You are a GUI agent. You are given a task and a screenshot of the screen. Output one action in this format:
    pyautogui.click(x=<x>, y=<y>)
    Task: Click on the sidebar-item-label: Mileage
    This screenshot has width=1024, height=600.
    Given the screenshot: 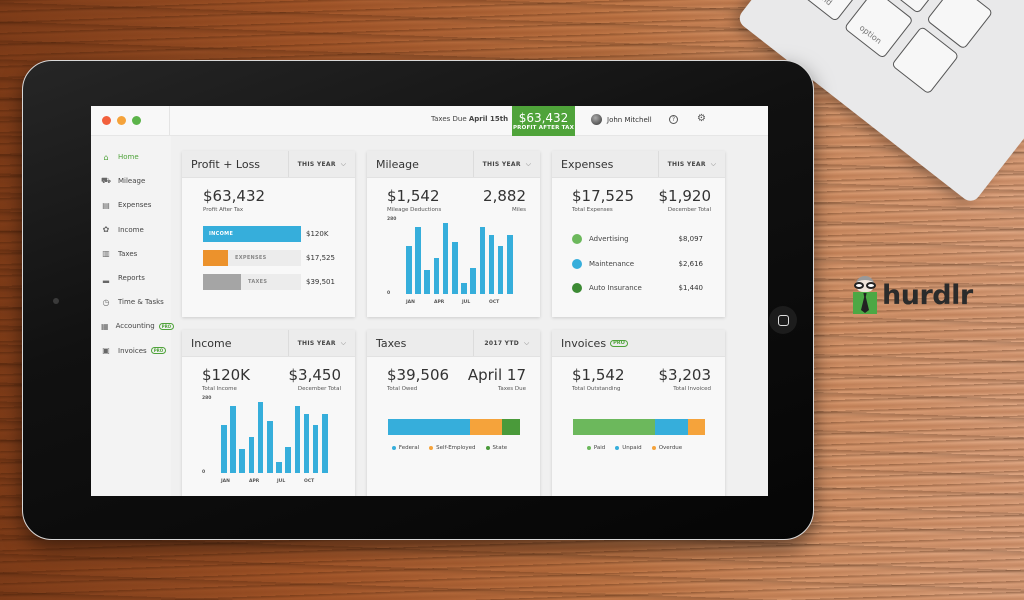 What is the action you would take?
    pyautogui.click(x=132, y=181)
    